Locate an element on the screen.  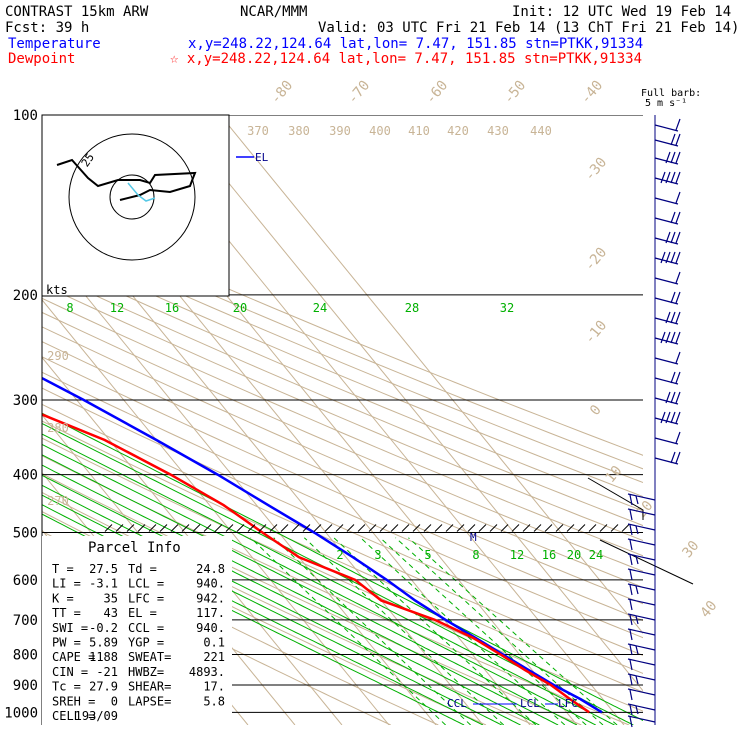
parcel-info-value: -21 is located at coordinates (107, 672).